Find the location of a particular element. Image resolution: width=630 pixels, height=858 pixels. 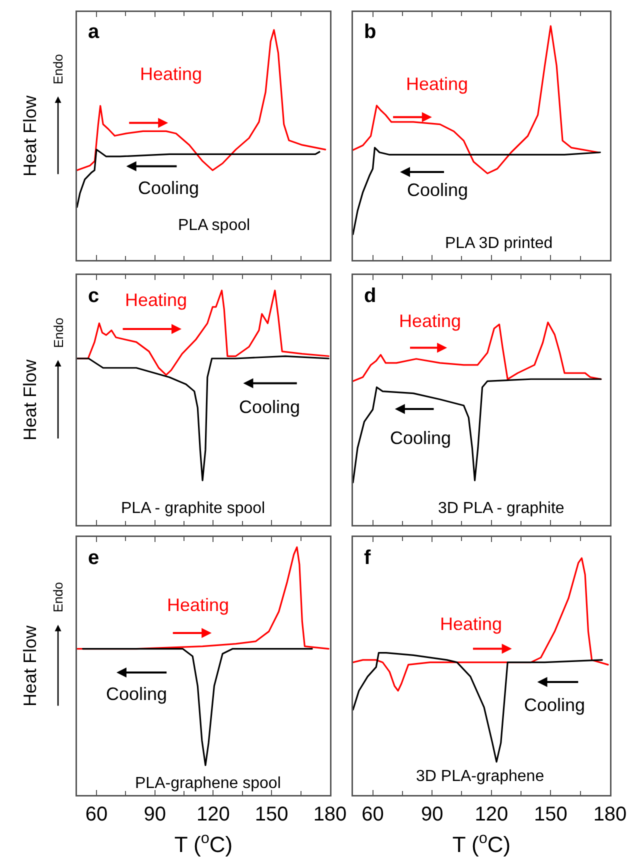

annotation: f is located at coordinates (367, 558).